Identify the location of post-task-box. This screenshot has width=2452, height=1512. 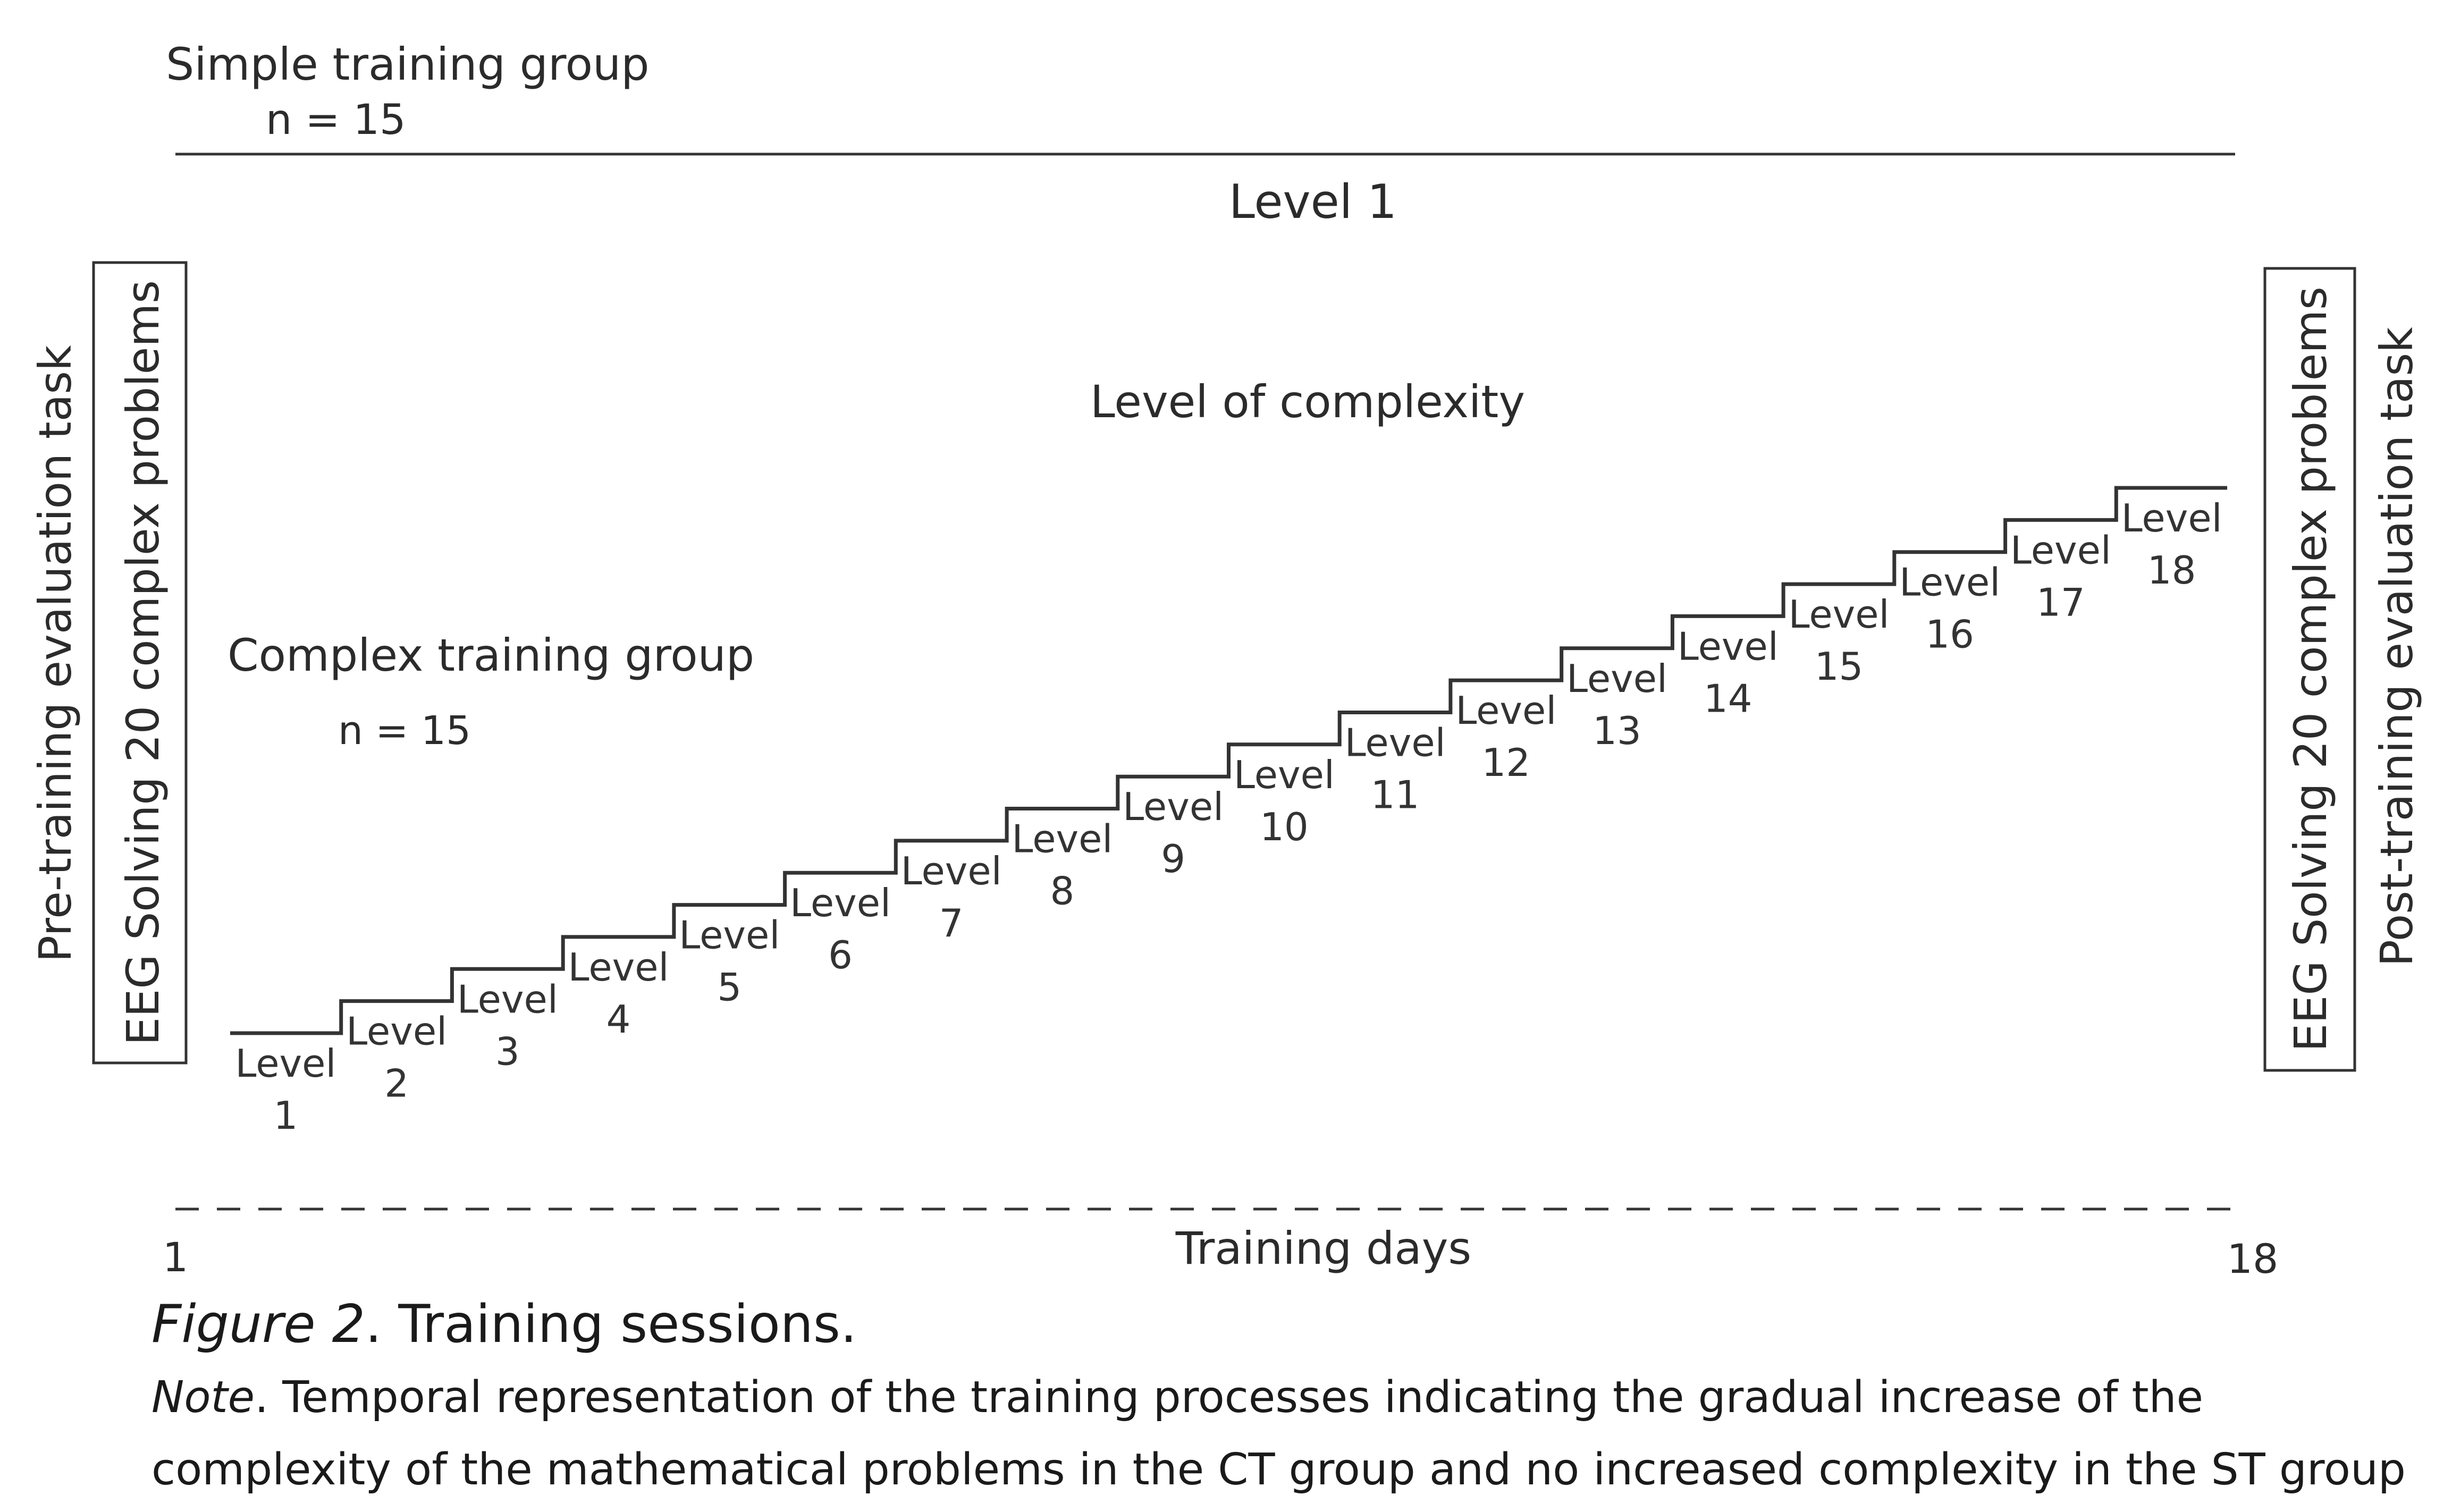
(2309, 669).